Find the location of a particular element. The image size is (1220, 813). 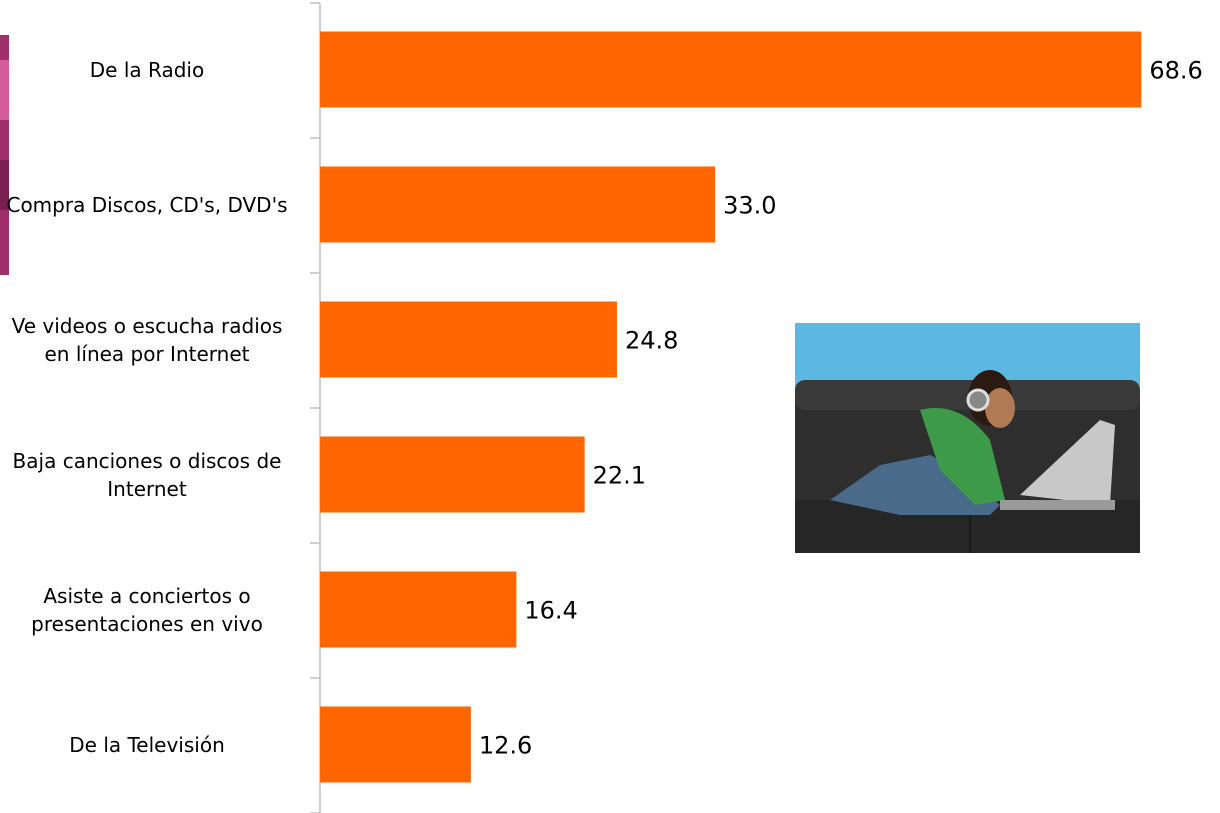

value-label: 68.6 is located at coordinates (1175, 71).